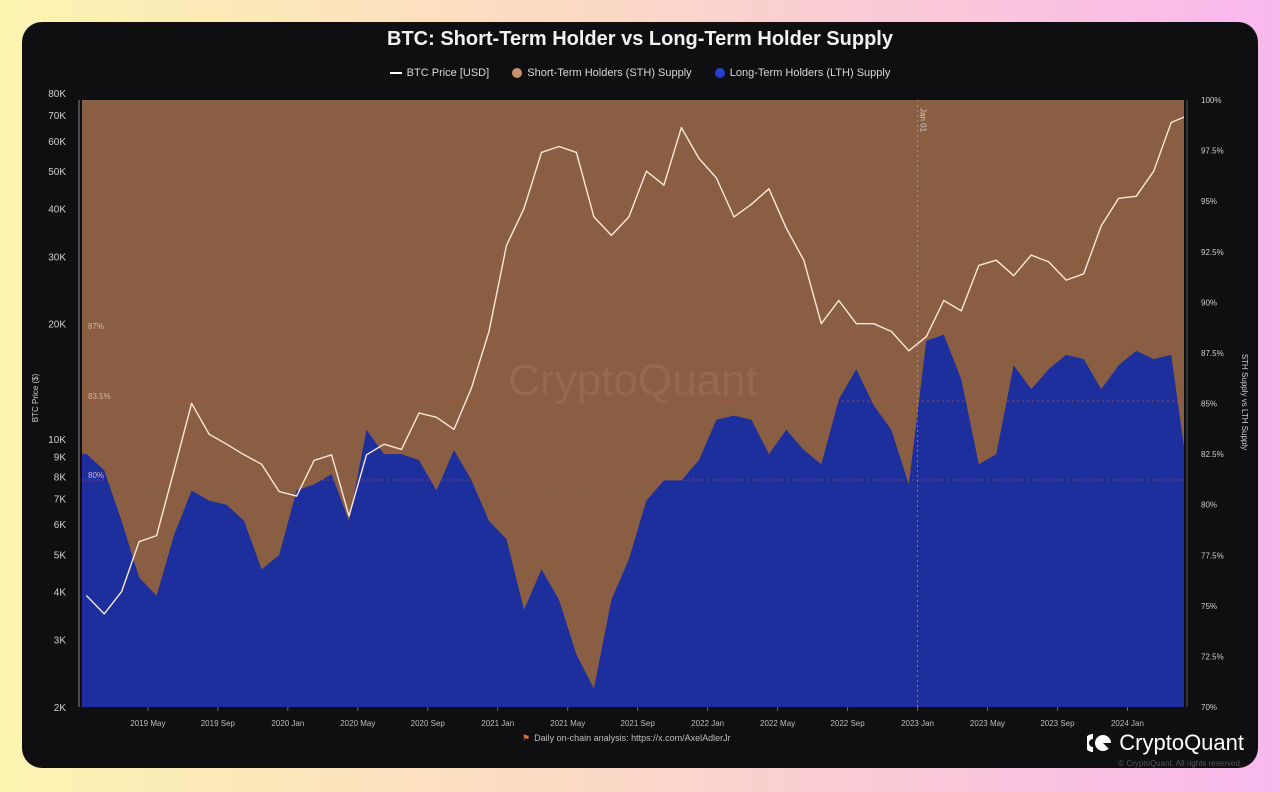 The height and width of the screenshot is (792, 1280). What do you see at coordinates (60, 458) in the screenshot?
I see `y-left-tick-label: 9K` at bounding box center [60, 458].